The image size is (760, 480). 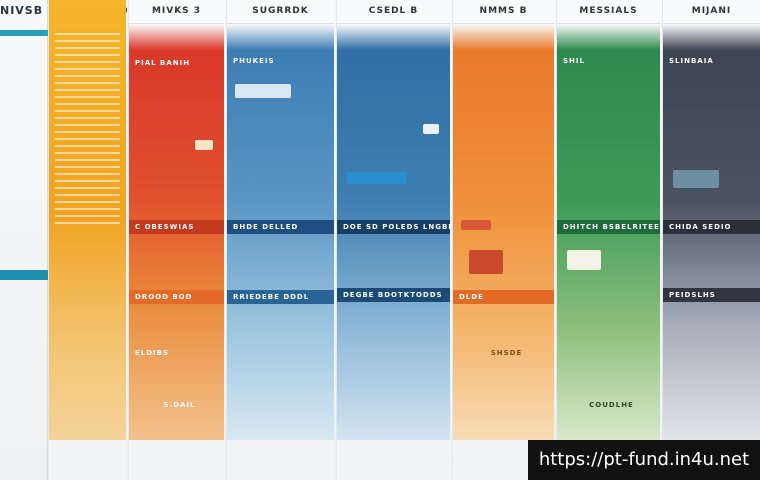 I want to click on pen-icon, so click(x=431, y=129).